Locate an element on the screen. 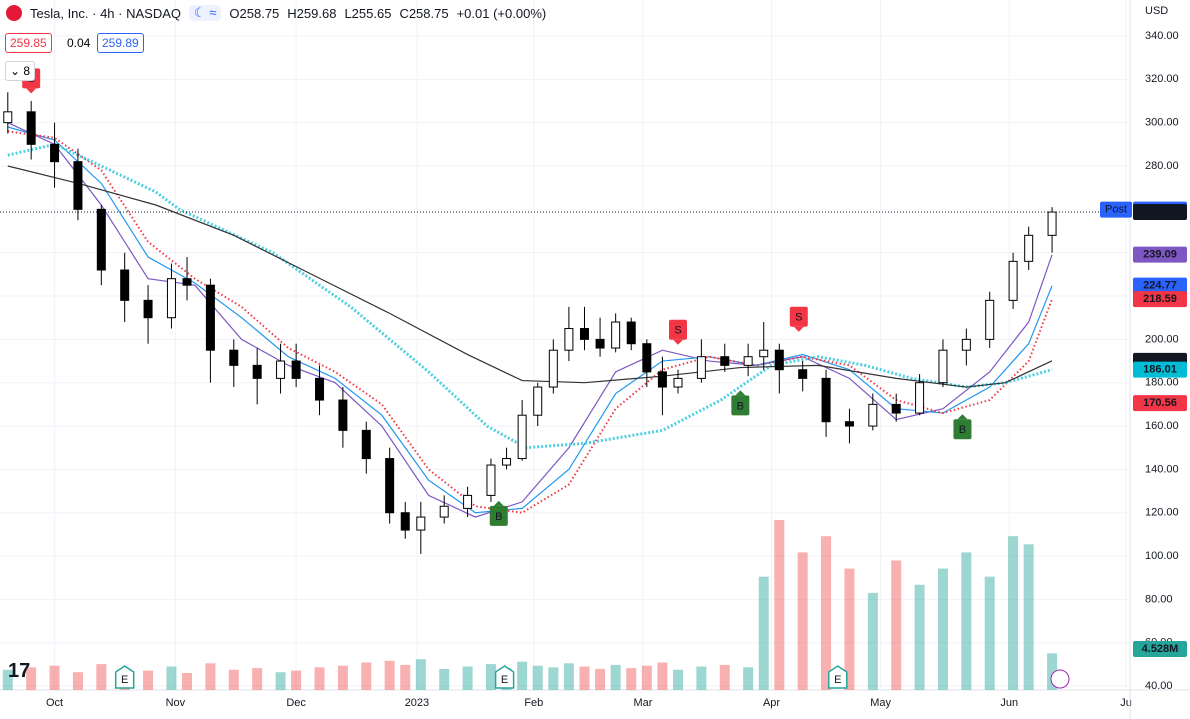 The width and height of the screenshot is (1190, 719). y-tick-label: 120.00 is located at coordinates (1162, 513).